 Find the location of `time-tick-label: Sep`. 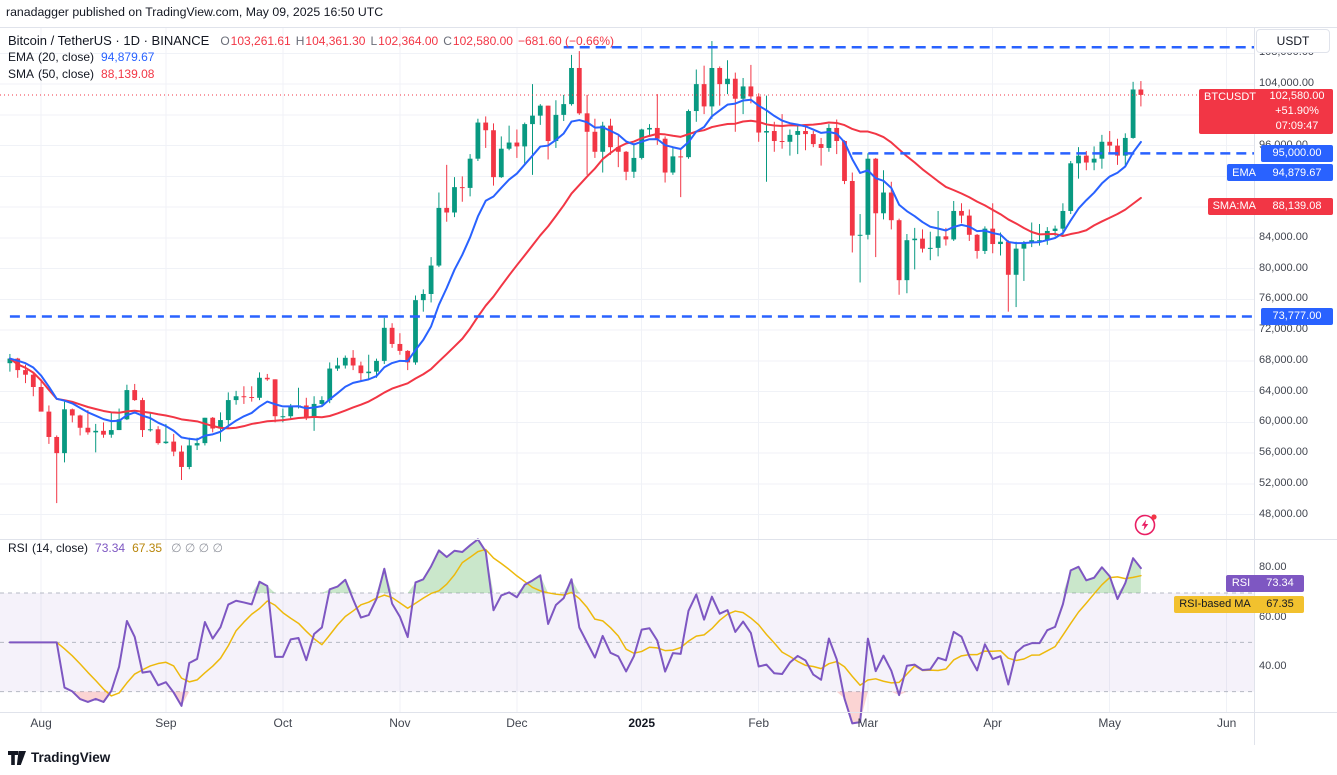

time-tick-label: Sep is located at coordinates (166, 723).